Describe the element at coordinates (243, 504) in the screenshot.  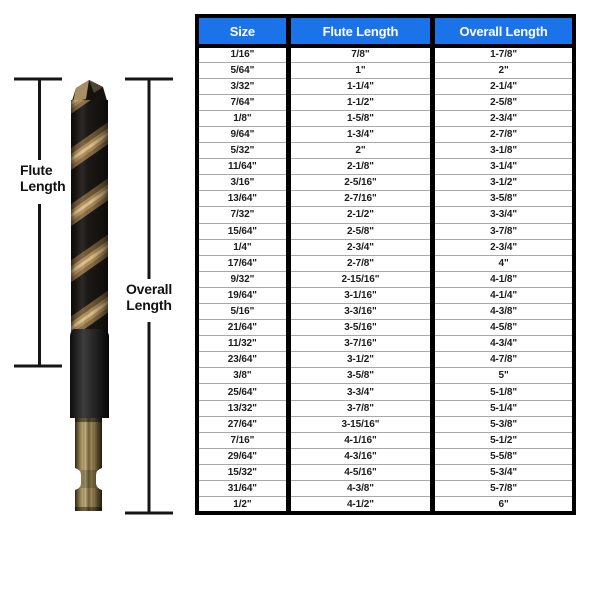
I see `table-cell: 1/2"` at that location.